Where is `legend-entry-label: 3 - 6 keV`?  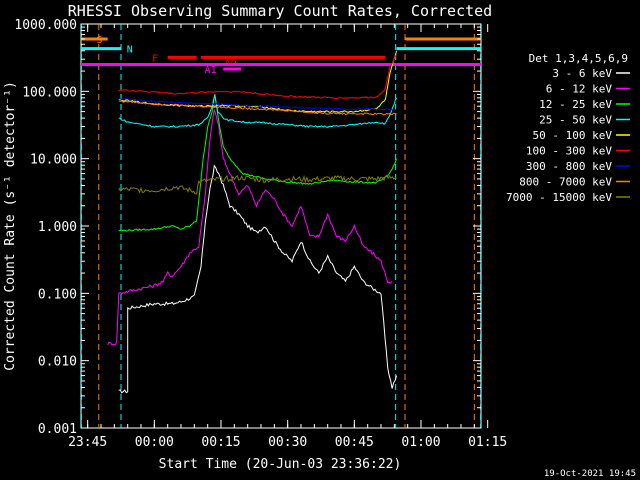
legend-entry-label: 3 - 6 keV is located at coordinates (582, 73).